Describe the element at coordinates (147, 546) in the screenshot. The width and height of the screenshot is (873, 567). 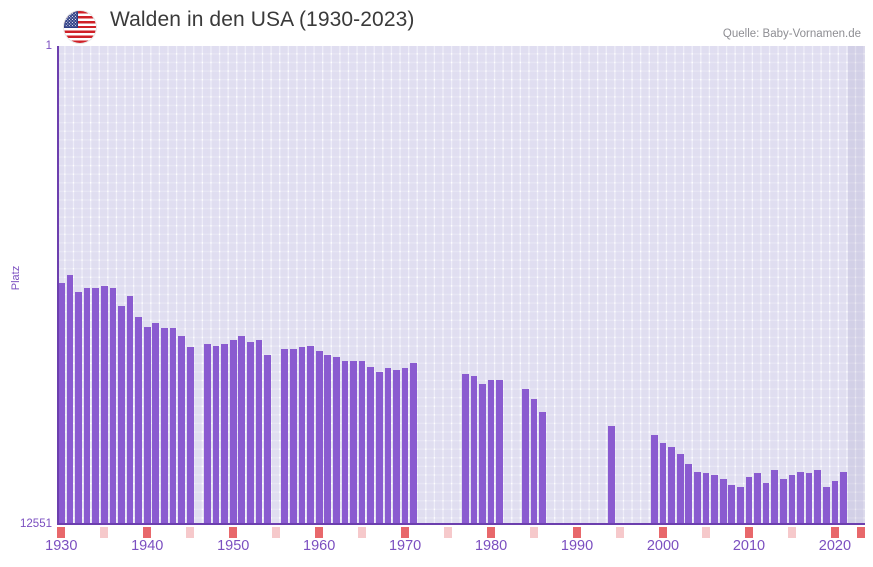
I see `x-axis-tick-label: 1940` at that location.